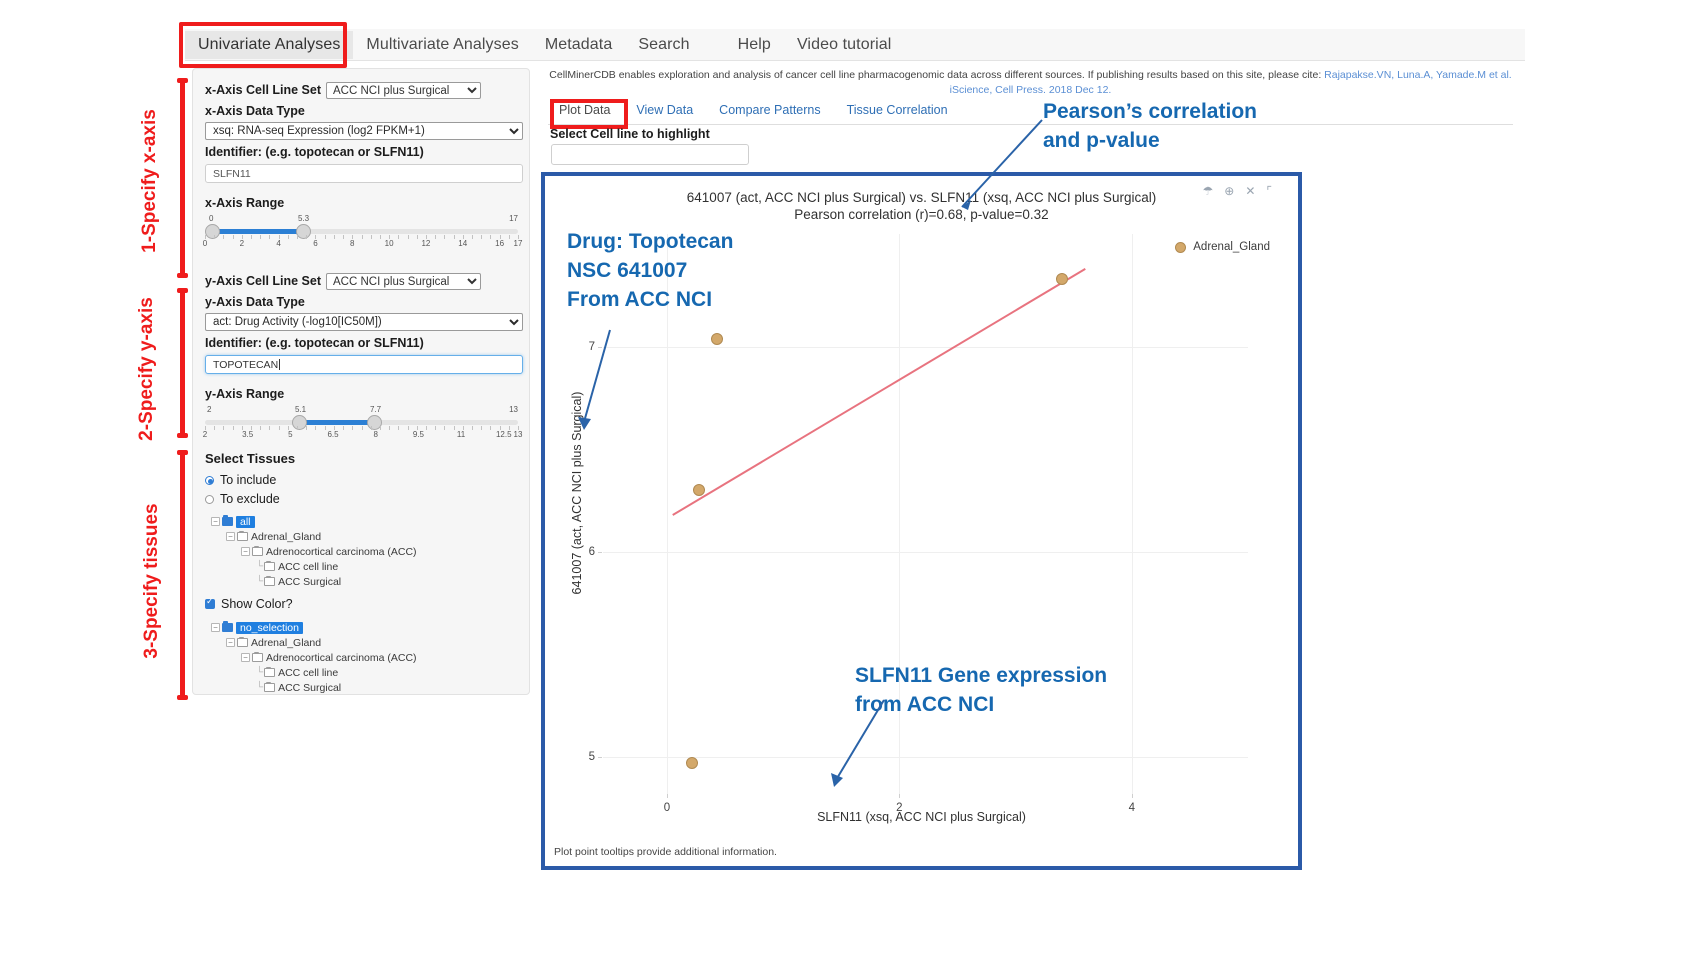 The width and height of the screenshot is (1700, 956). What do you see at coordinates (630, 134) in the screenshot?
I see `highlight-cell-line-label: Select Cell line to highlight` at bounding box center [630, 134].